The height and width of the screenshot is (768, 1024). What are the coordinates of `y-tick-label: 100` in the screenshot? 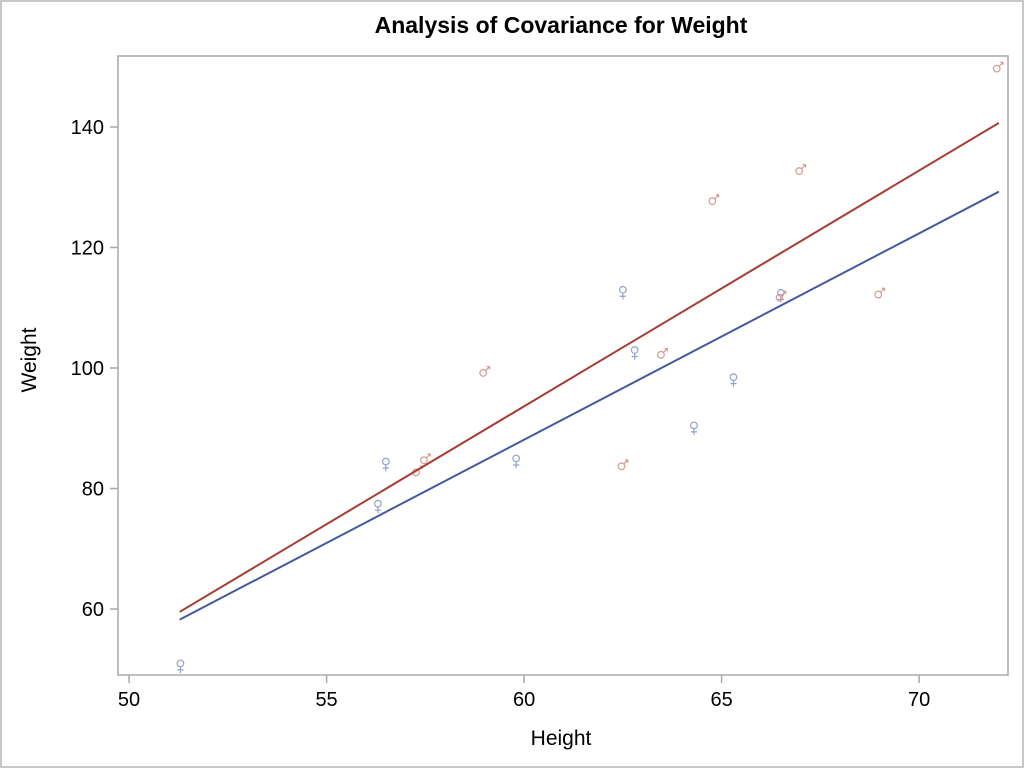 It's located at (87, 369).